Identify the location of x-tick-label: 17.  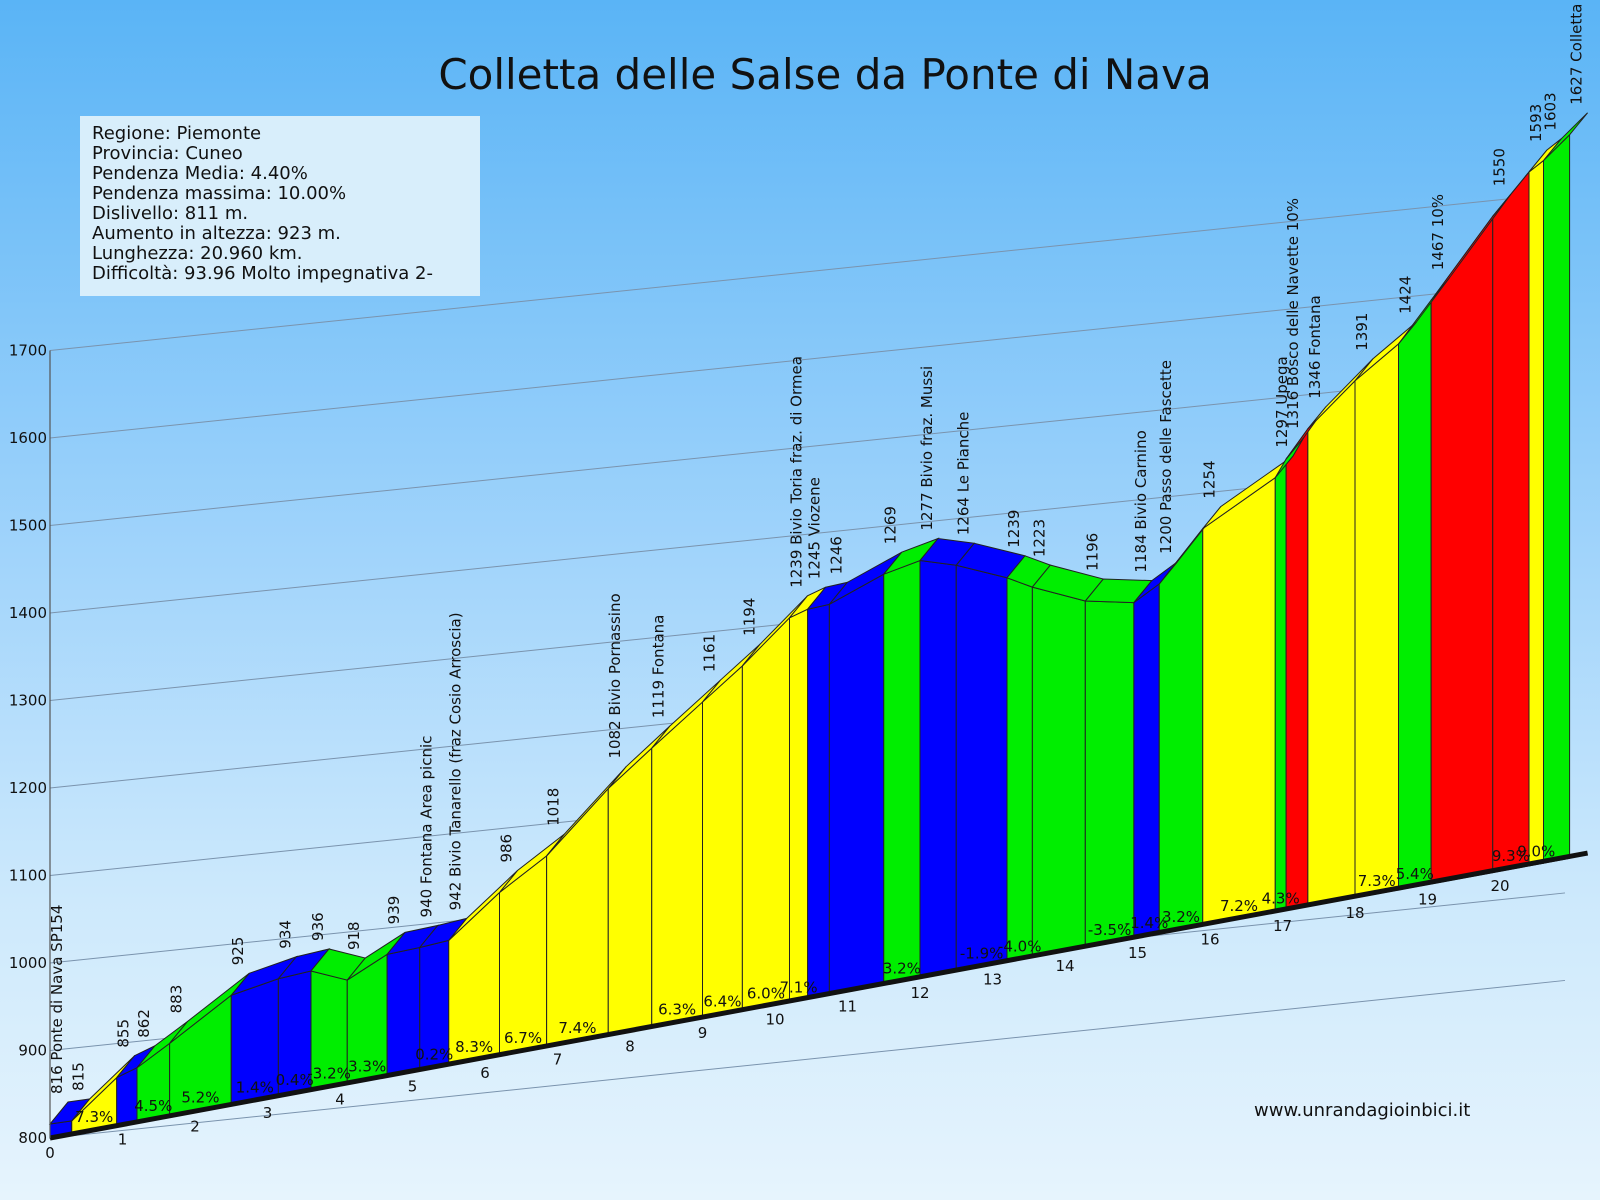
(1282, 926).